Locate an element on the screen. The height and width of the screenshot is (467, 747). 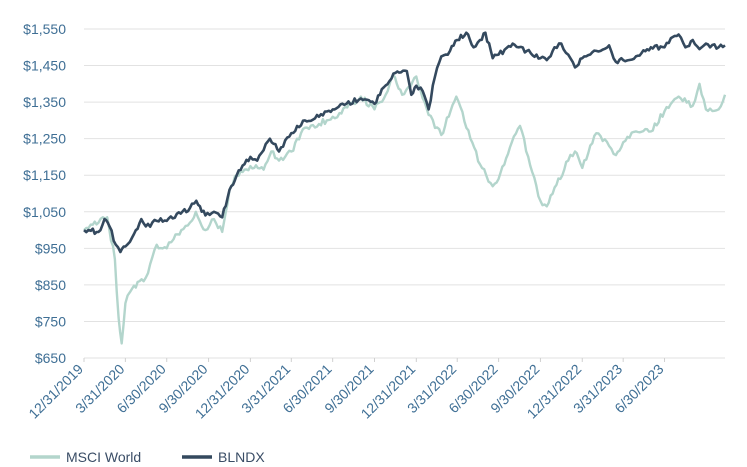
x-tick-label: 12/31/2019 is located at coordinates (55, 391).